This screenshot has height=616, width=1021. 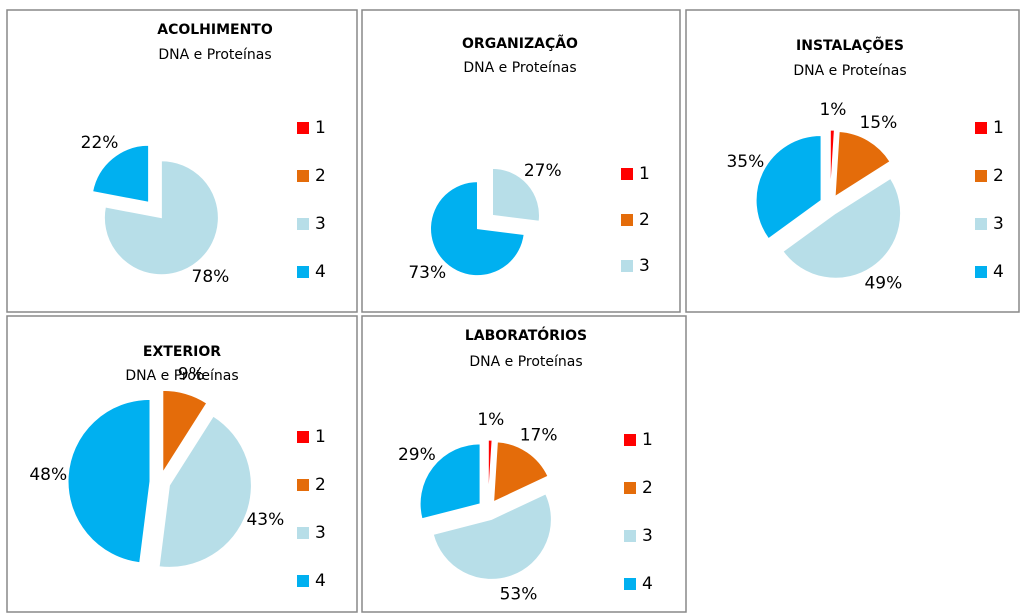 What do you see at coordinates (100, 143) in the screenshot?
I see `data-label: 22%` at bounding box center [100, 143].